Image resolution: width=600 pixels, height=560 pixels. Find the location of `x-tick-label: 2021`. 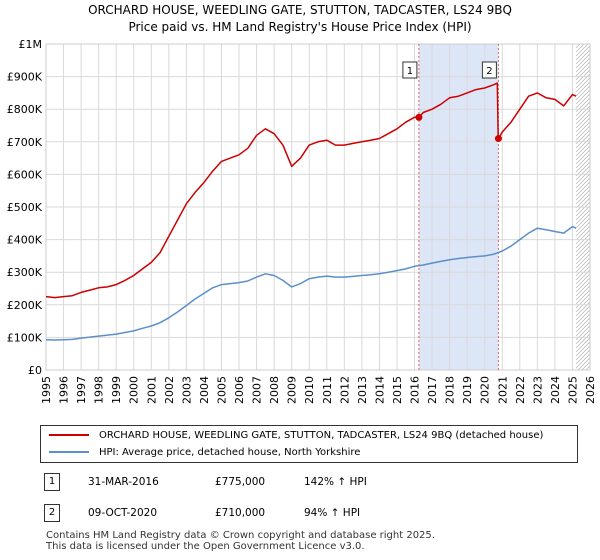

x-tick-label: 2021 is located at coordinates (502, 390).